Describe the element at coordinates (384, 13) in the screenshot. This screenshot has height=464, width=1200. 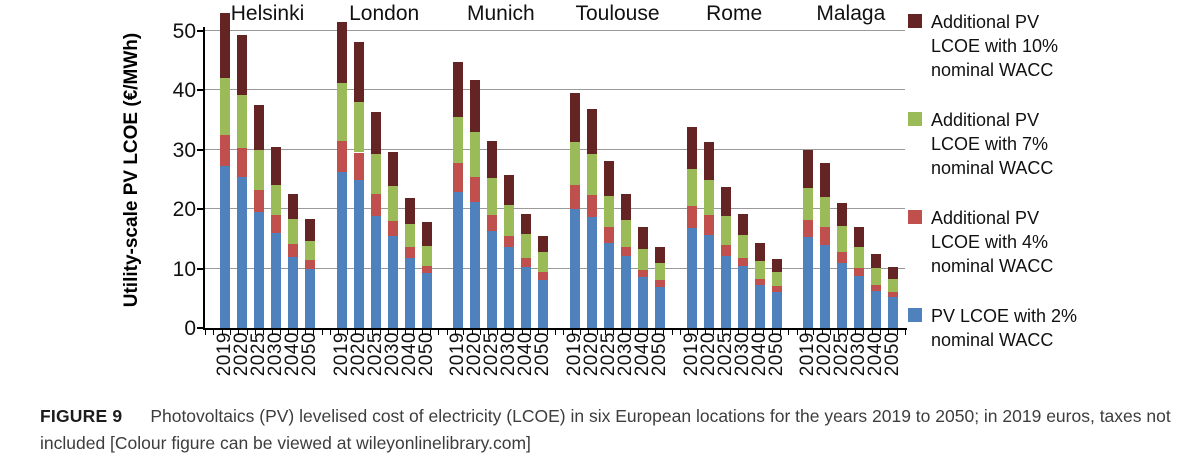
I see `group-label-london: London` at that location.